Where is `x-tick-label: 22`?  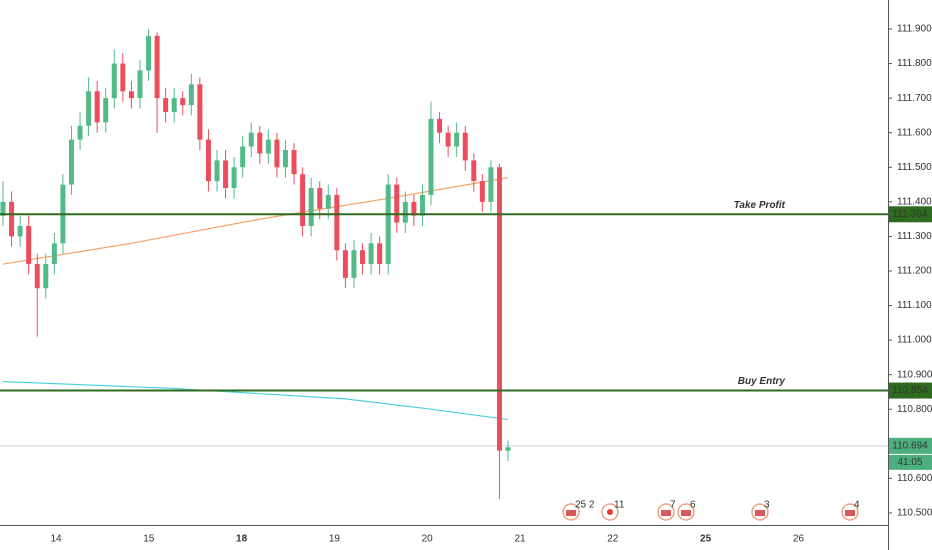 x-tick-label: 22 is located at coordinates (613, 539).